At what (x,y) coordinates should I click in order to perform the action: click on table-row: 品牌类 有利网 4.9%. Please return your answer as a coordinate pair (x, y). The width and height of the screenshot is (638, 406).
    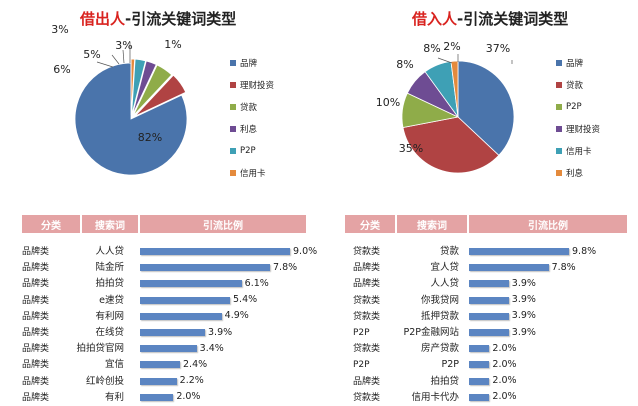
    Looking at the image, I should click on (164, 317).